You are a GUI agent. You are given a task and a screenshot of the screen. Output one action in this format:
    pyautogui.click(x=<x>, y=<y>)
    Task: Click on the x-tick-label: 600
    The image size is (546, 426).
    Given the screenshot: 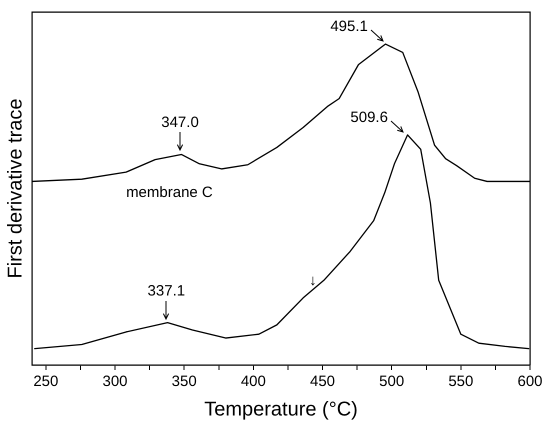 What is the action you would take?
    pyautogui.click(x=530, y=381)
    